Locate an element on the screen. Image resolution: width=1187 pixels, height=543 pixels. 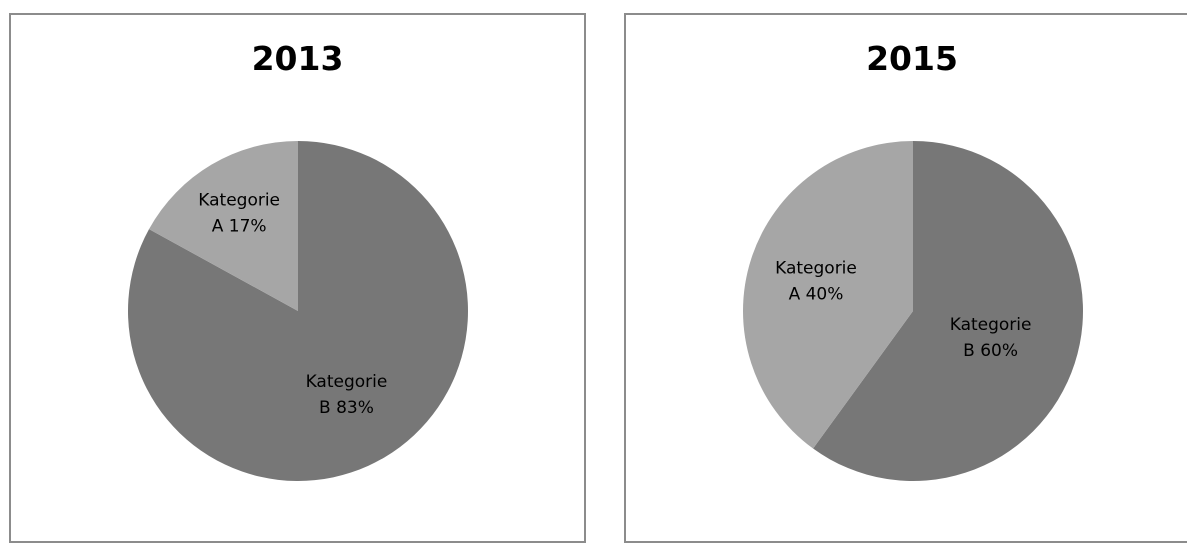
slice-data-label: Kategorie A 17% is located at coordinates (239, 213).